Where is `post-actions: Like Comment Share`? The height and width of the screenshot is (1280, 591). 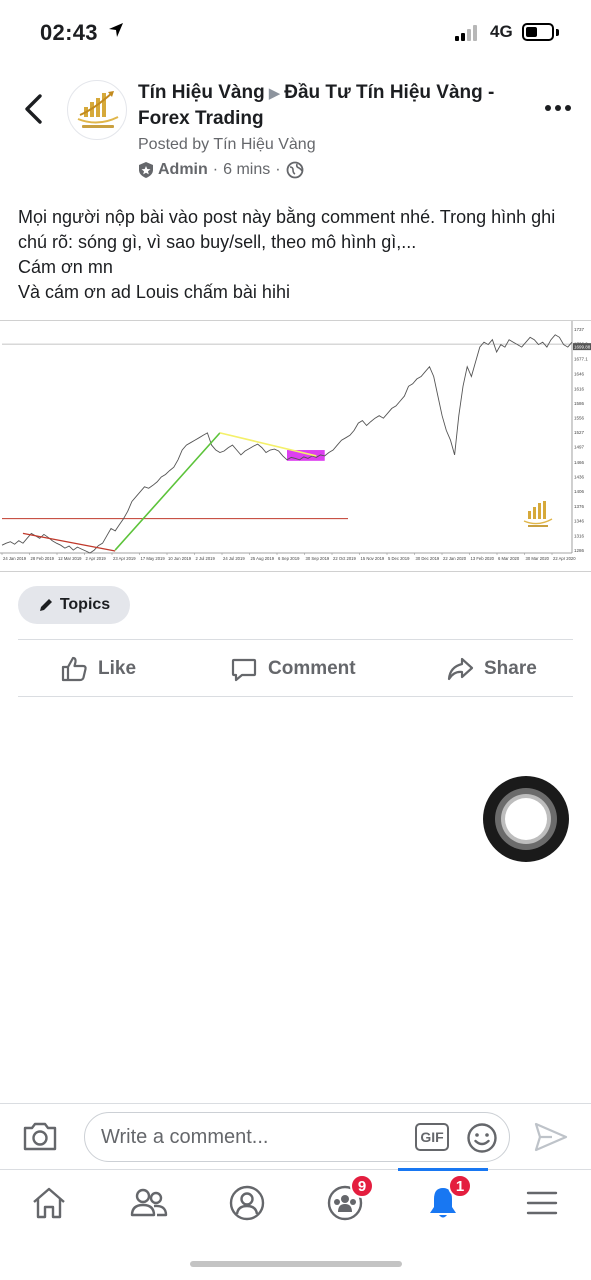
post-actions: Like Comment Share is located at coordinates (295, 669).